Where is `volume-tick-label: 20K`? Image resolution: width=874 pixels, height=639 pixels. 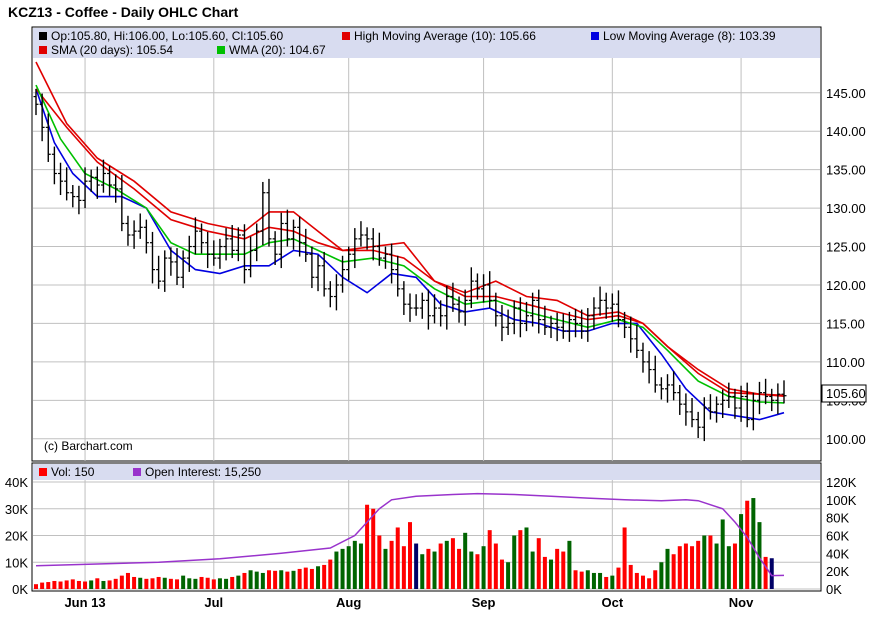
volume-tick-label: 20K is located at coordinates (16, 536).